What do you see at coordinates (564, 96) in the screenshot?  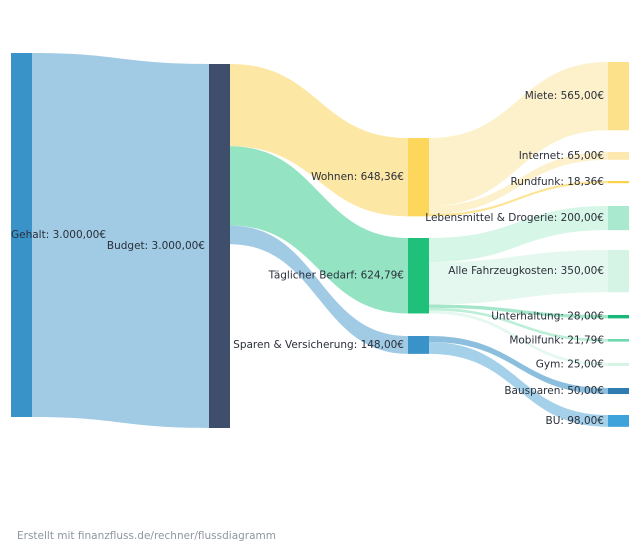 I see `label-miete: Miete: 565,00€` at bounding box center [564, 96].